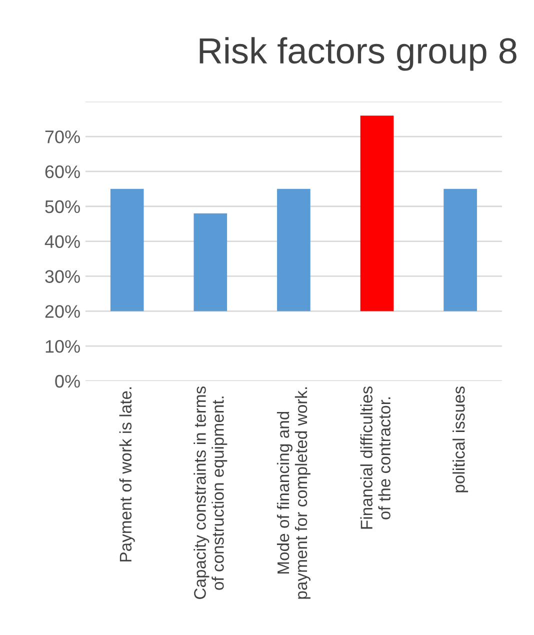  I want to click on x-tick-label: Mode of financing and payment for completed work., so click(293, 493).